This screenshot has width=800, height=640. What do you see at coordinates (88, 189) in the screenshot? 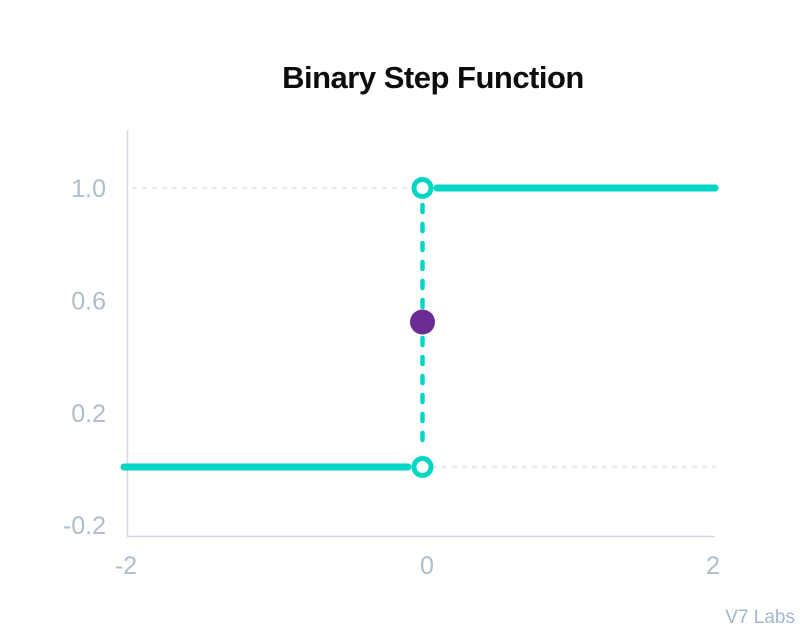
I see `y-tick-label: 1.0` at bounding box center [88, 189].